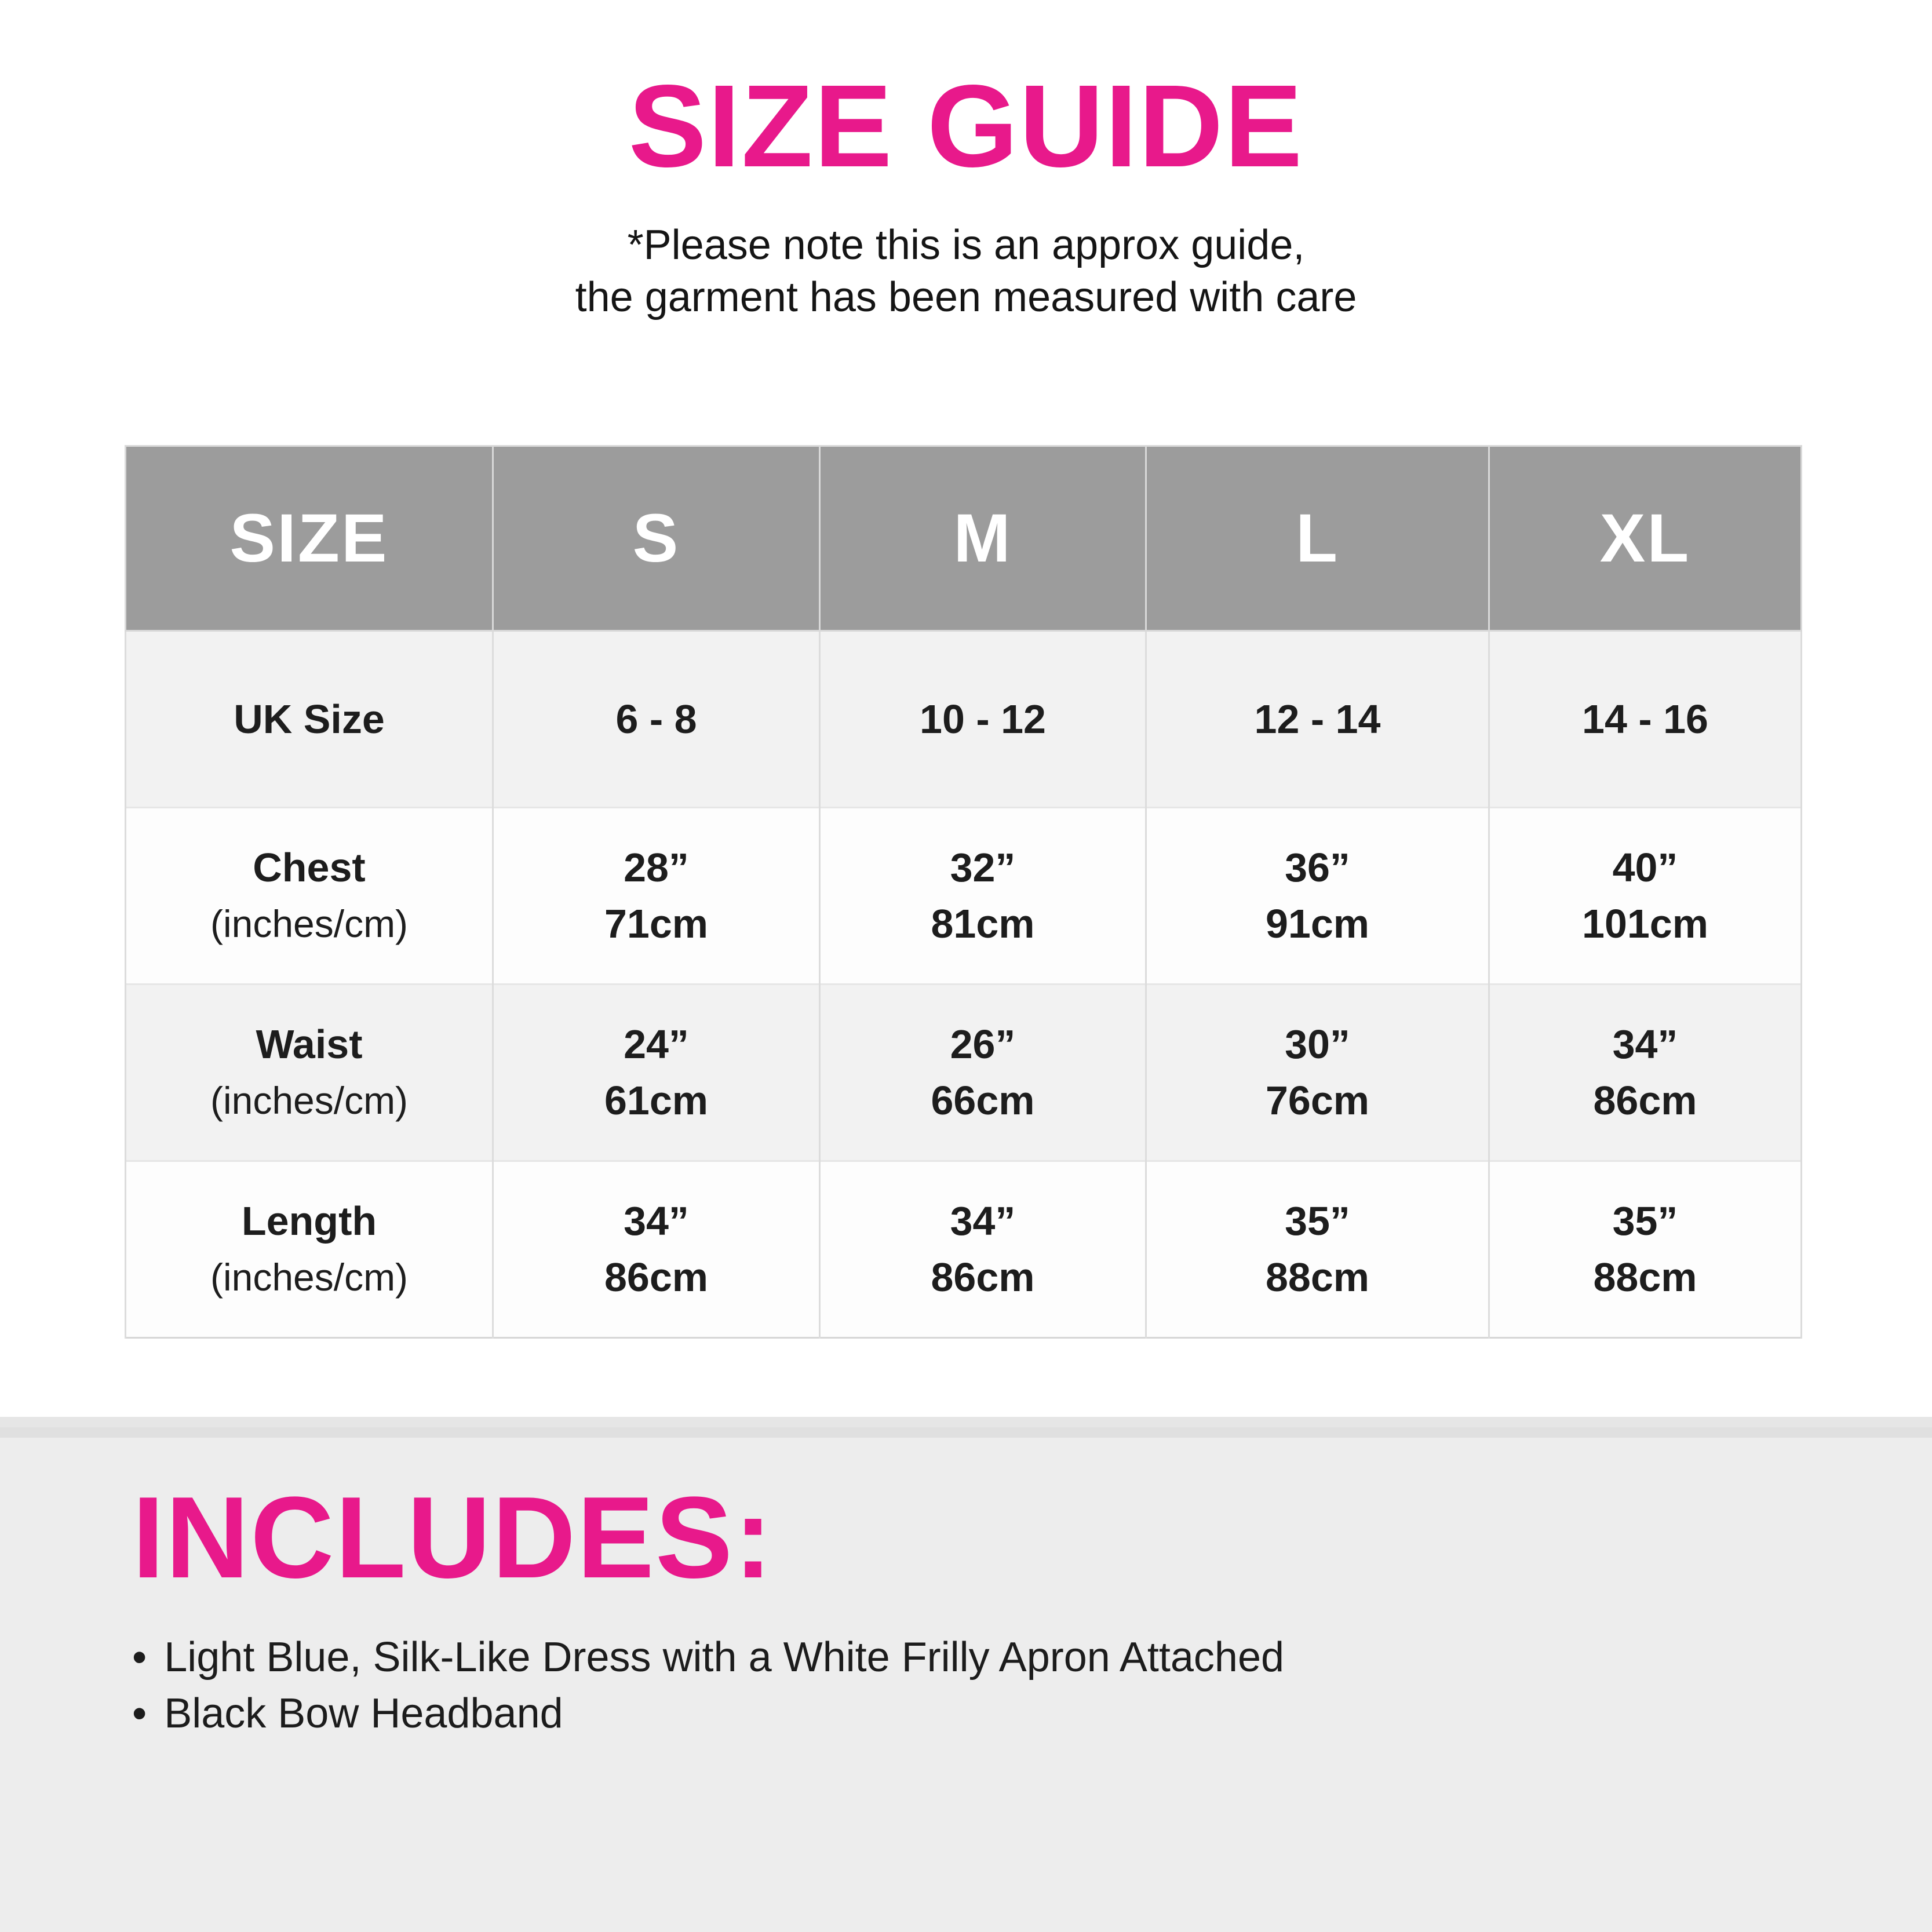  What do you see at coordinates (656, 896) in the screenshot?
I see `cell-chest-s: 28” 71cm` at bounding box center [656, 896].